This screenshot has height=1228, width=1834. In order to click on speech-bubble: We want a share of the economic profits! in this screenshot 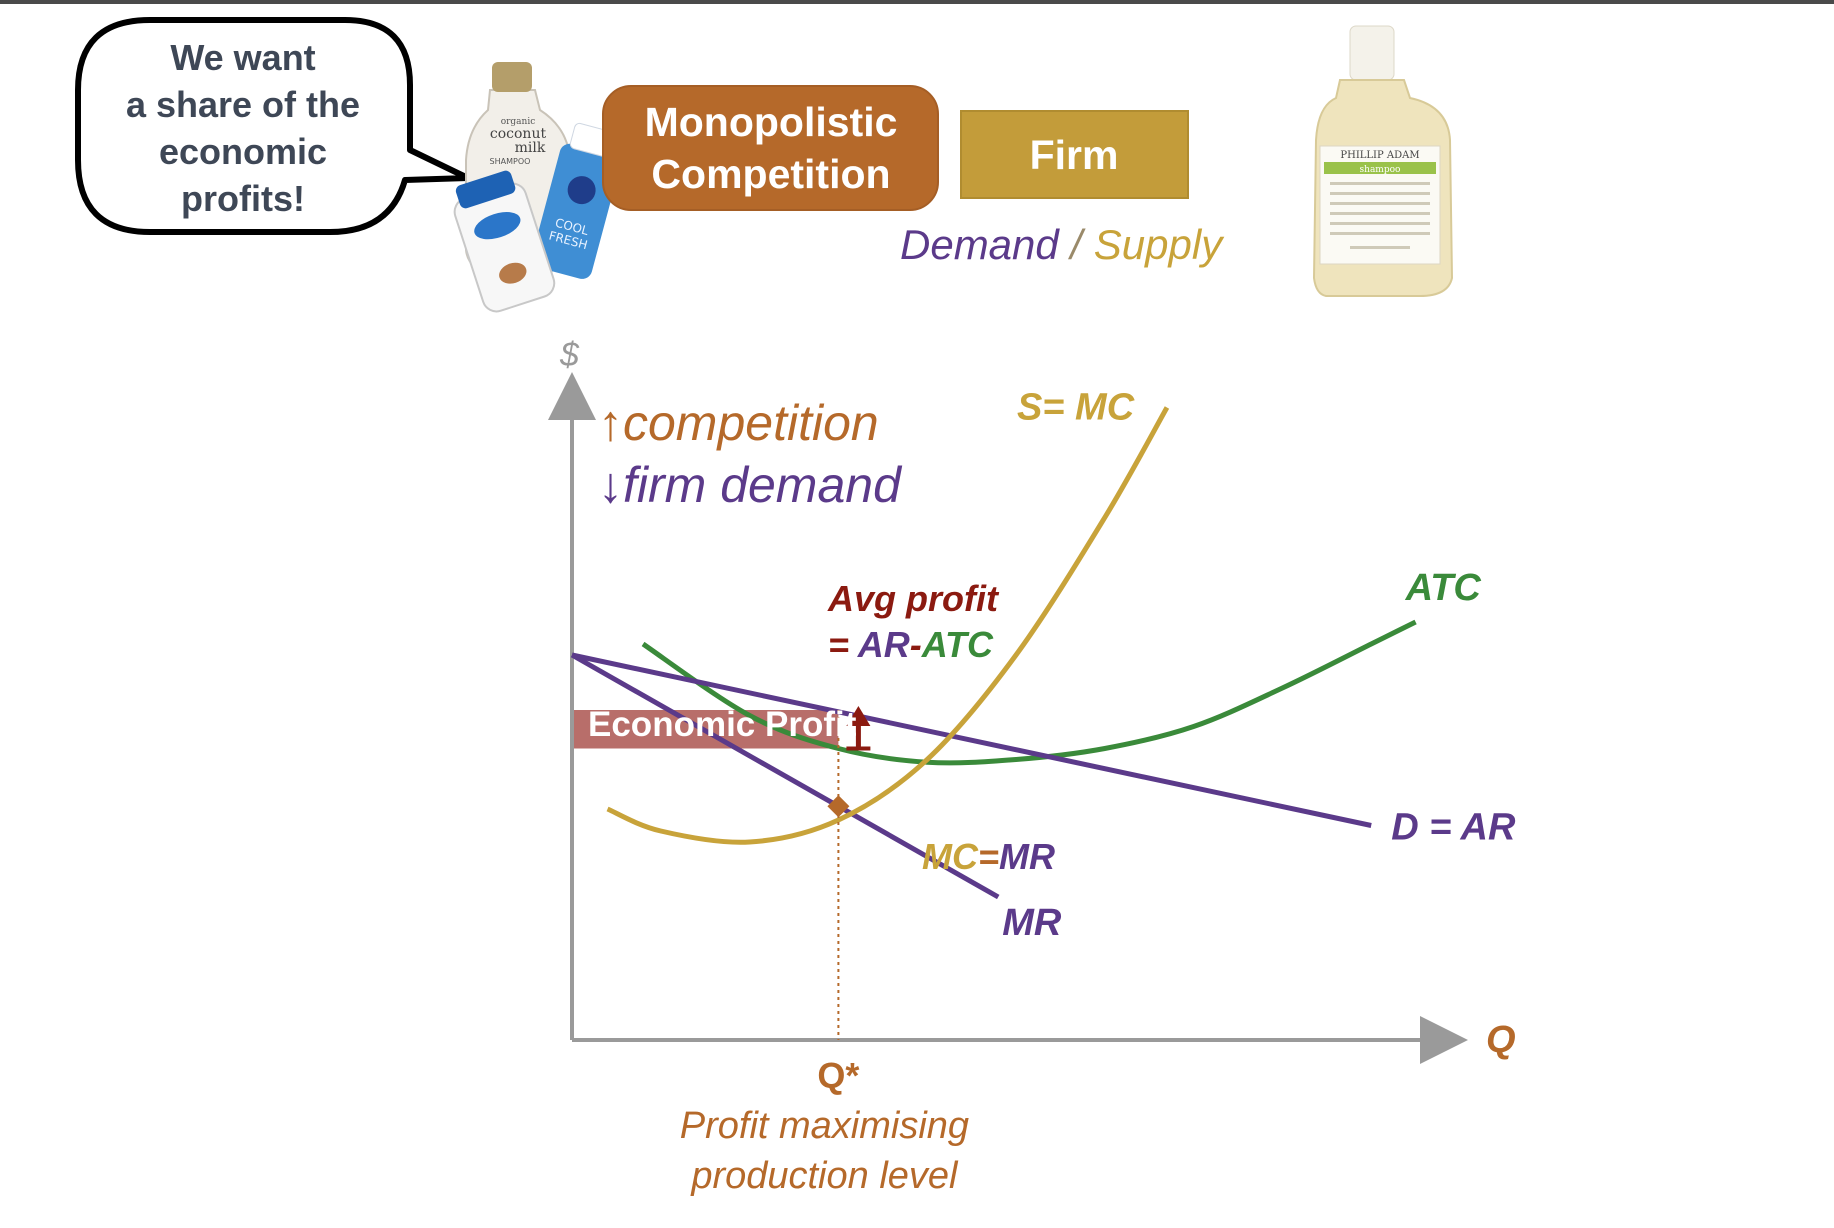, I will do `click(273, 126)`.